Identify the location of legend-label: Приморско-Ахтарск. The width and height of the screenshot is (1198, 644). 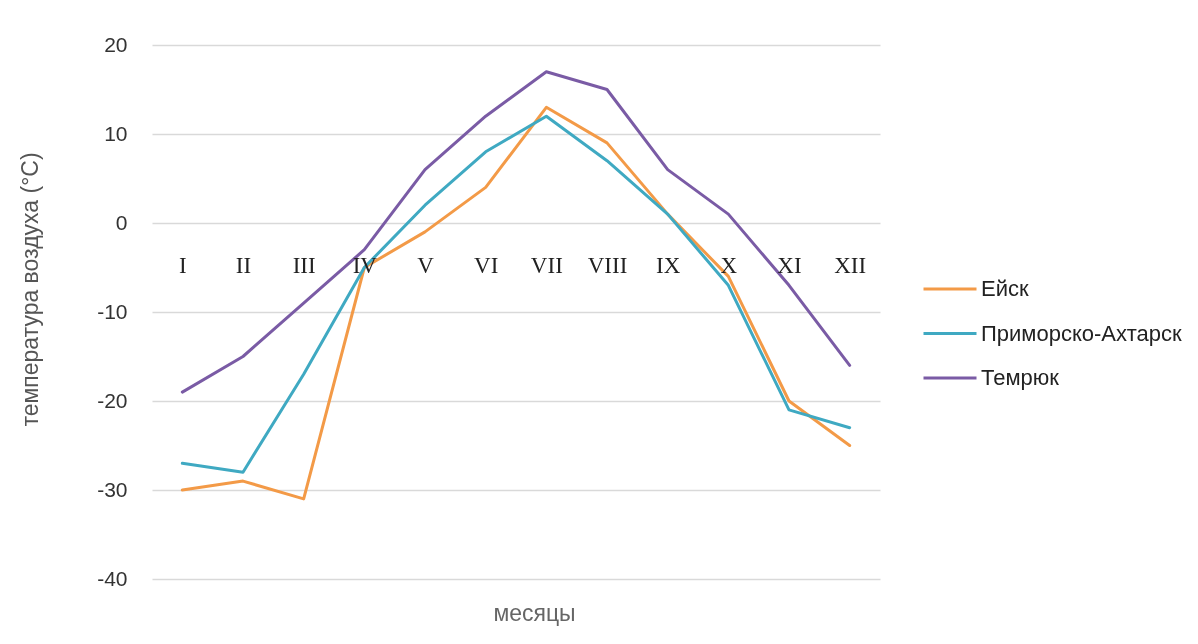
(1082, 333).